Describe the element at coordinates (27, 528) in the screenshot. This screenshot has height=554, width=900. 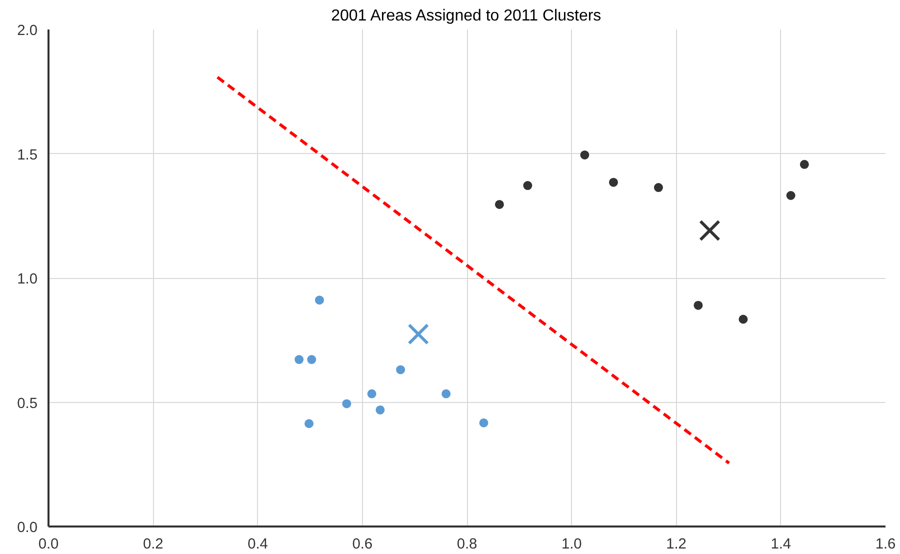
I see `y-tick-label: 0.0` at that location.